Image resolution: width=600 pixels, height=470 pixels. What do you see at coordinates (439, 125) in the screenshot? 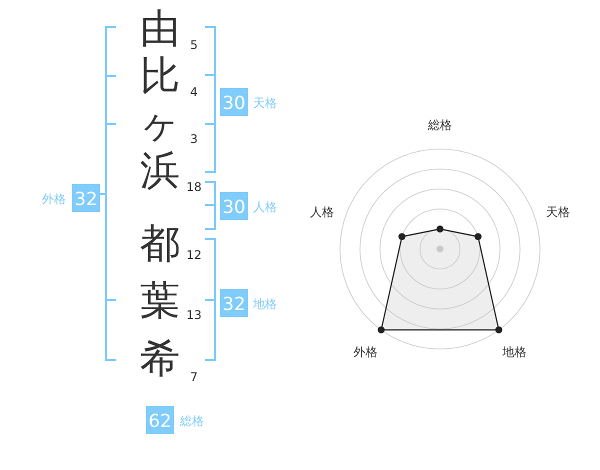
I see `spoke-label: 総格` at bounding box center [439, 125].